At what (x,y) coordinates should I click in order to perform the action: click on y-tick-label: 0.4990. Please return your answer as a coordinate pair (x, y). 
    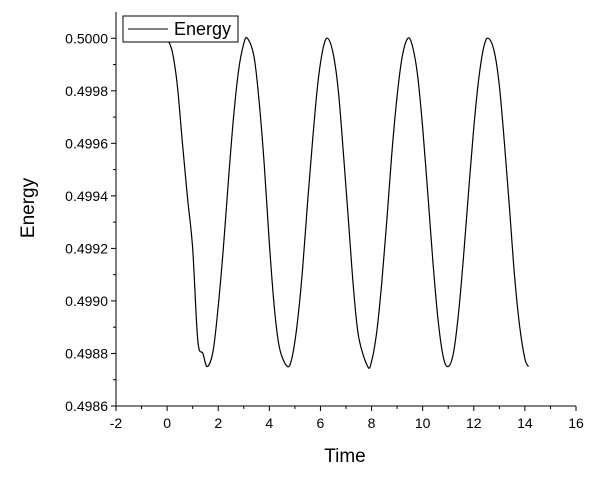
    Looking at the image, I should click on (86, 301).